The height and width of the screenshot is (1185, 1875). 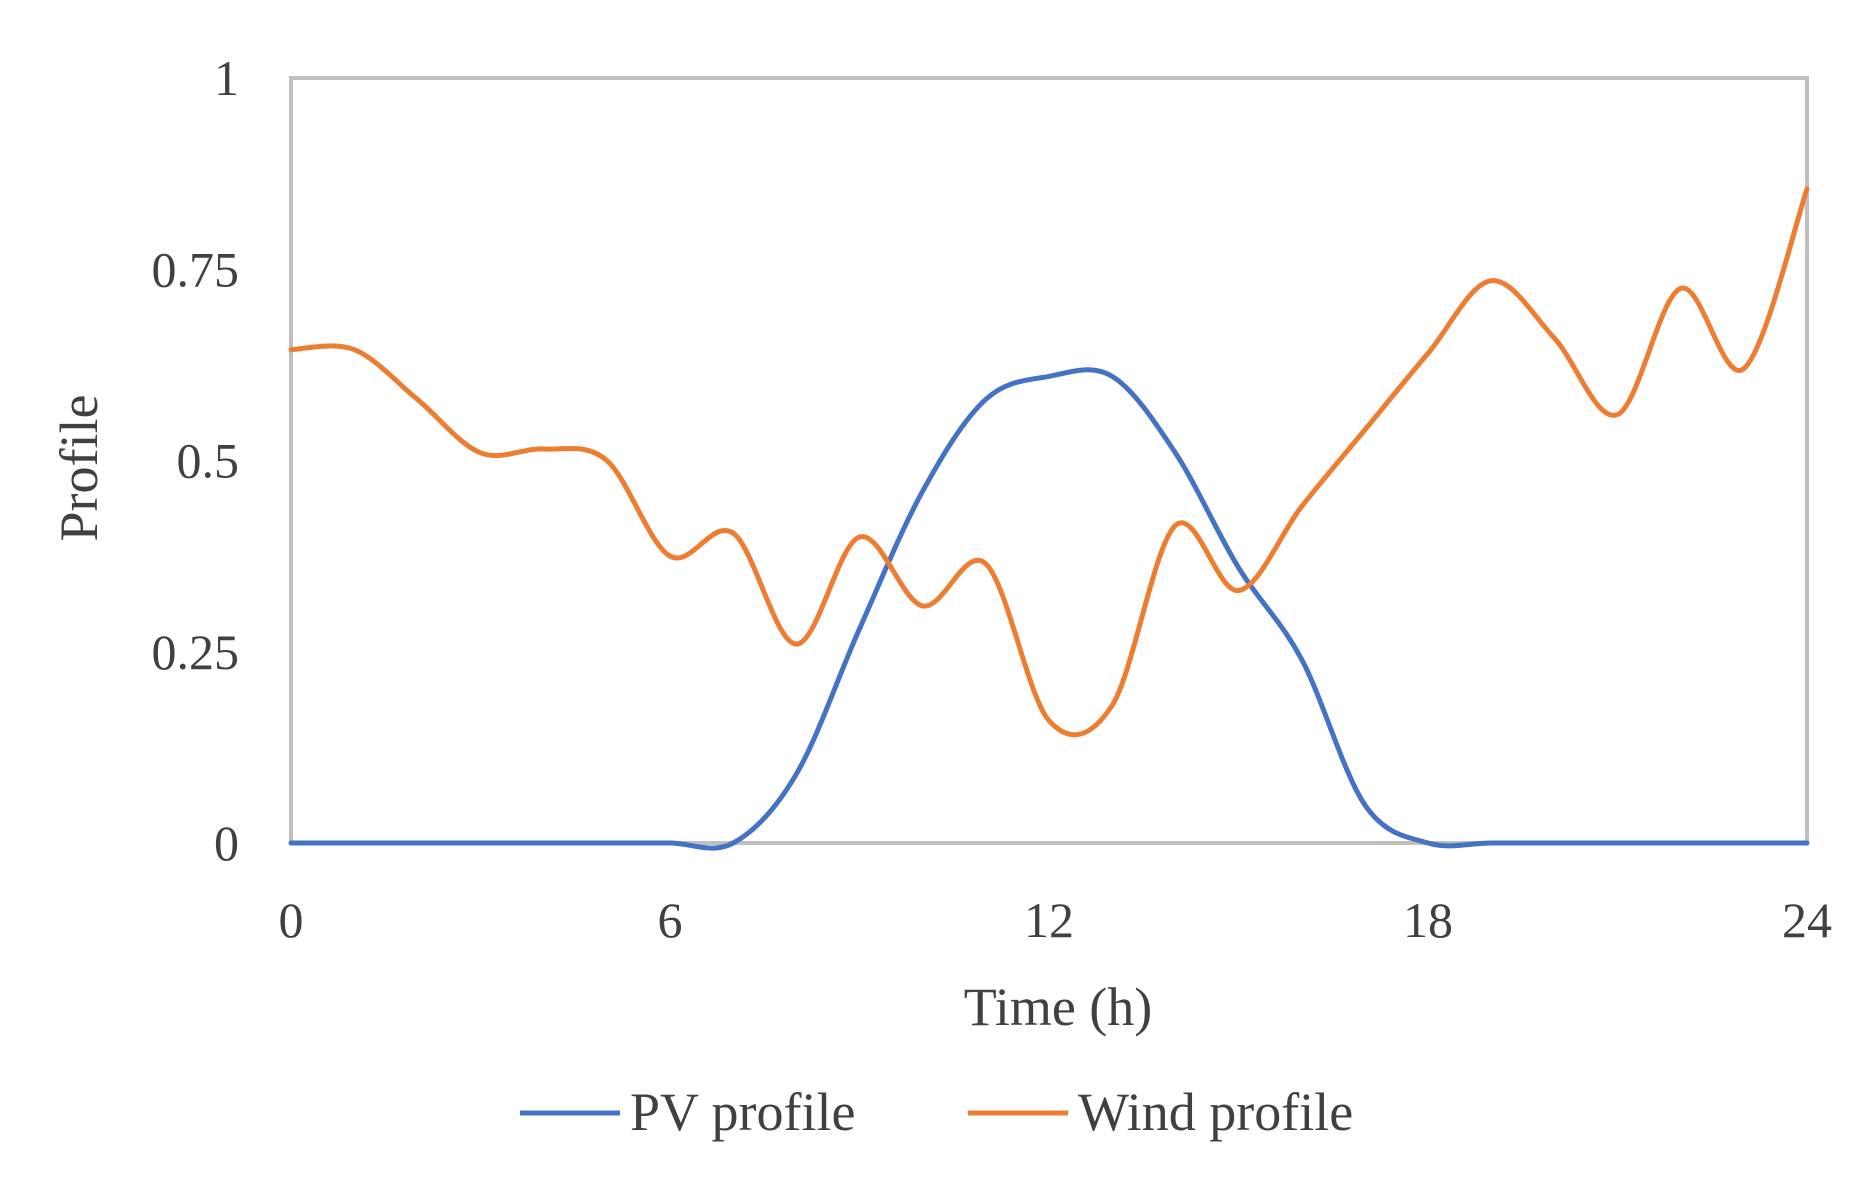 I want to click on legend: PV profile Wind profile, so click(x=936, y=1112).